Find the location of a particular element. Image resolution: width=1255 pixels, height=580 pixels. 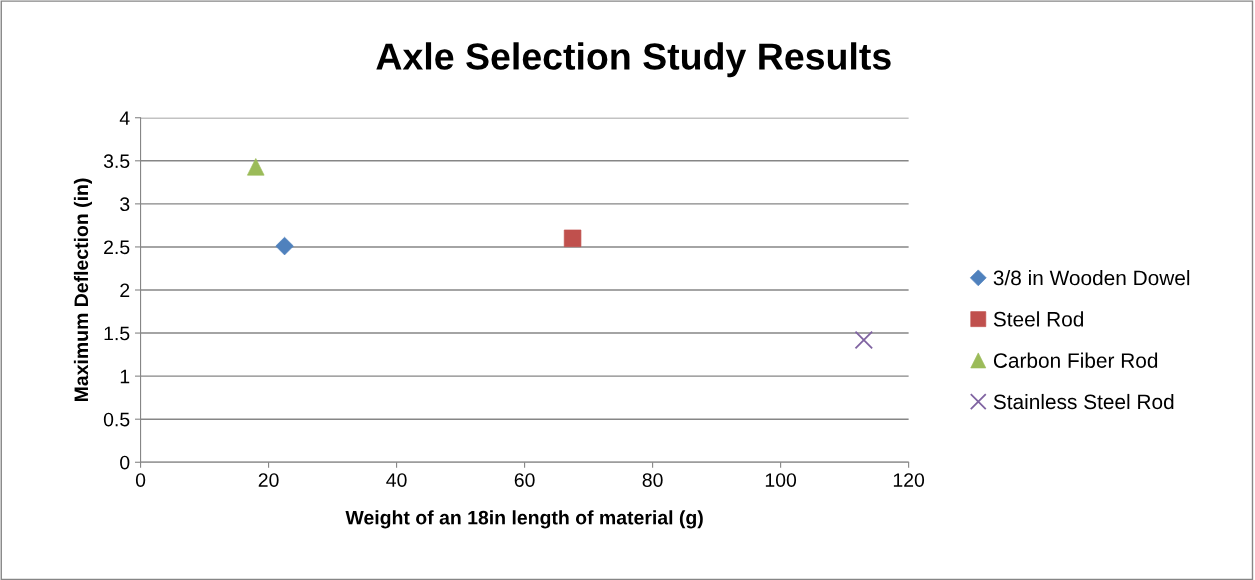

y-tick-label: 4 is located at coordinates (124, 118).